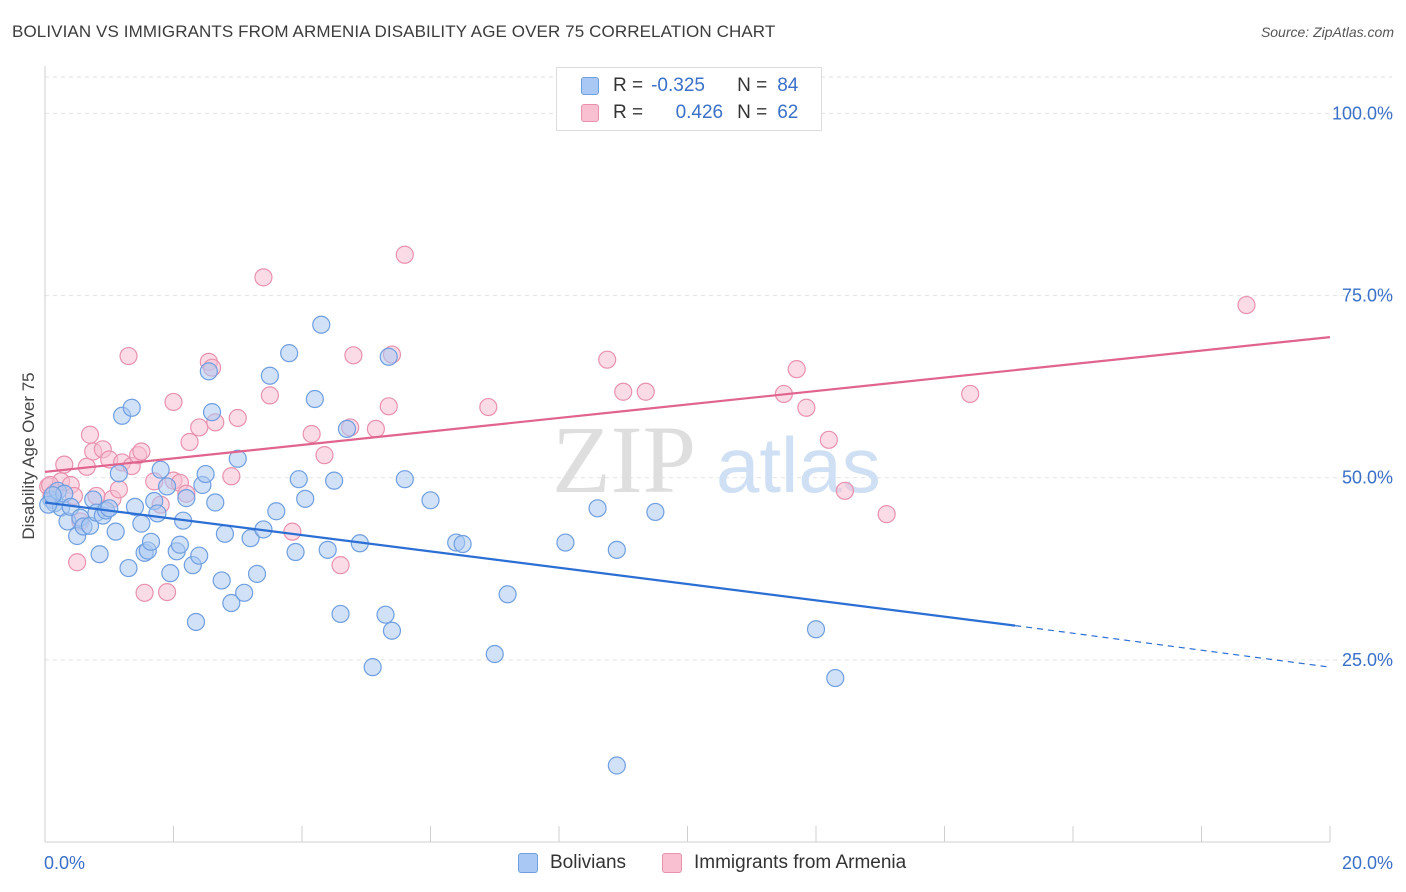 The image size is (1406, 892). Describe the element at coordinates (784, 863) in the screenshot. I see `legend-item-armenia: Immigrants from Armenia` at that location.